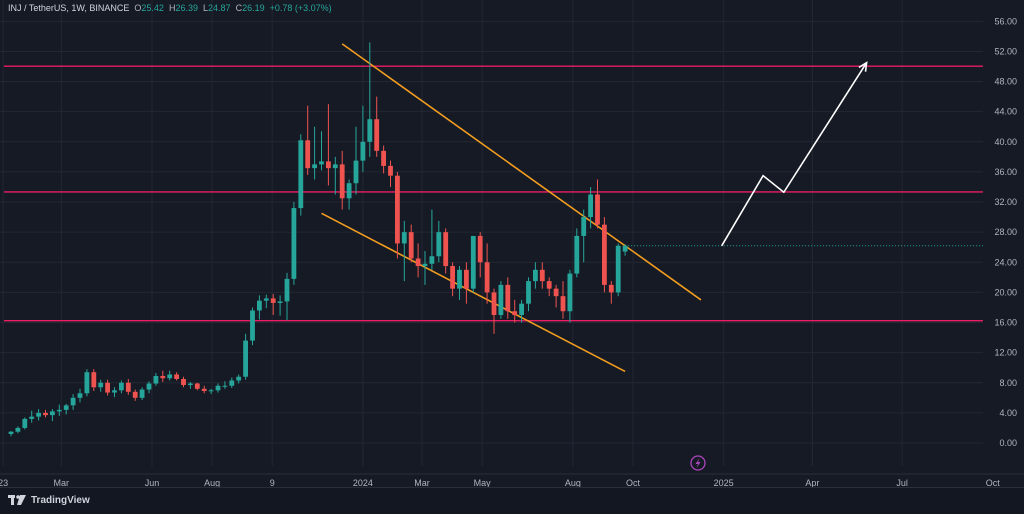  Describe the element at coordinates (49, 500) in the screenshot. I see `tradingview-logo: TradingView` at that location.